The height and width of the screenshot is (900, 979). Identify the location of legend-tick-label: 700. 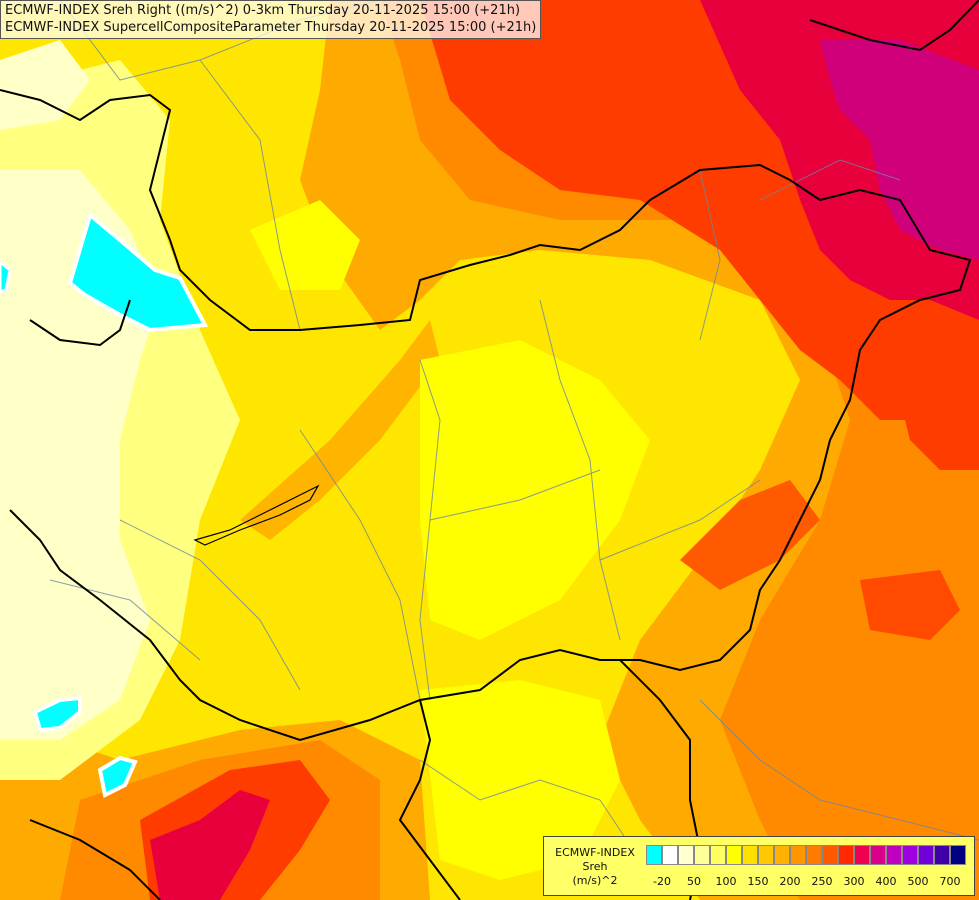
(950, 881).